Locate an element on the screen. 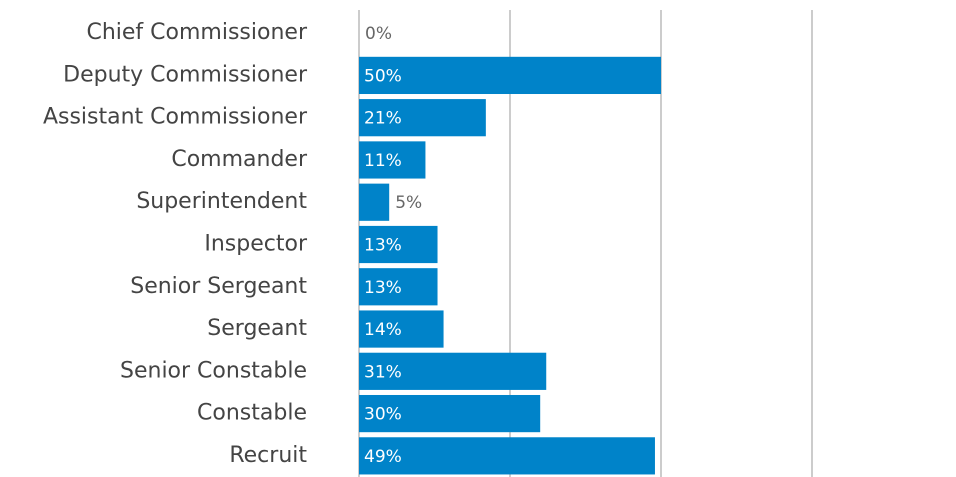 Image resolution: width=956 pixels, height=477 pixels. category-label: Chief Commissioner is located at coordinates (196, 32).